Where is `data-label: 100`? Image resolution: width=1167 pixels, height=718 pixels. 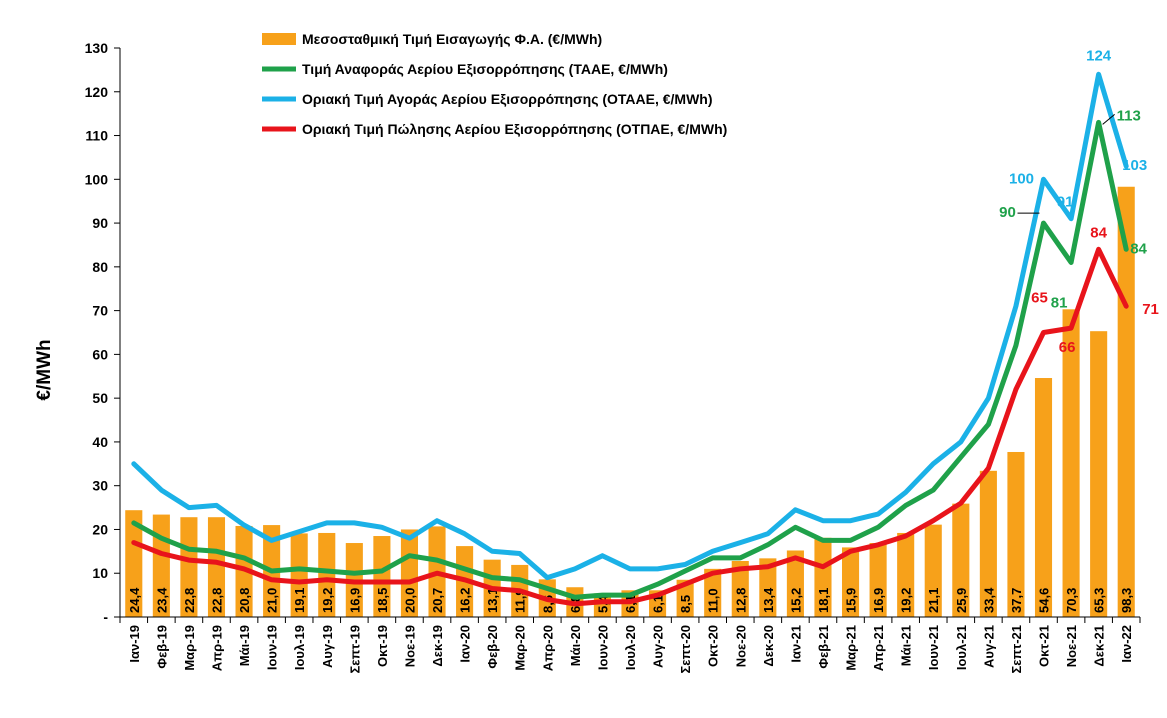 data-label: 100 is located at coordinates (1021, 178).